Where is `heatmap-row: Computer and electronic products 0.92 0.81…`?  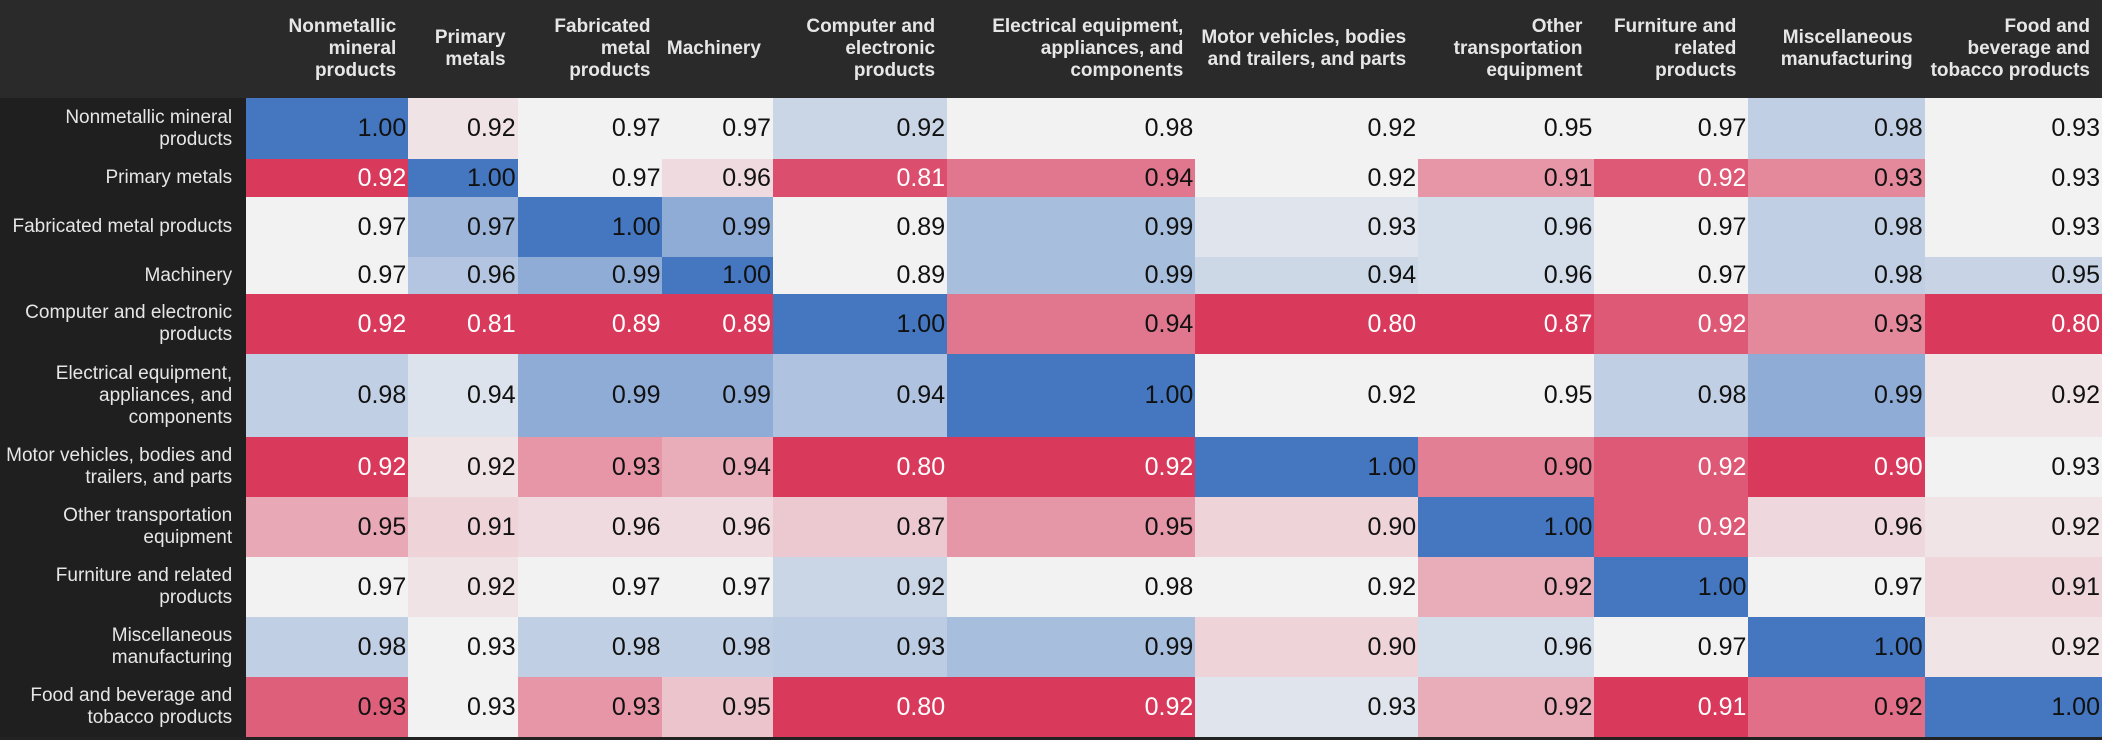 heatmap-row: Computer and electronic products 0.92 0.81… is located at coordinates (1051, 324).